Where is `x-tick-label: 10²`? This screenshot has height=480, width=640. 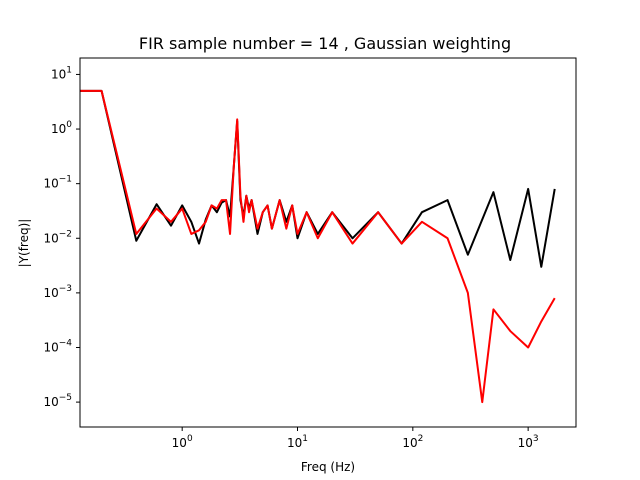
x-tick-label: 10² is located at coordinates (412, 442).